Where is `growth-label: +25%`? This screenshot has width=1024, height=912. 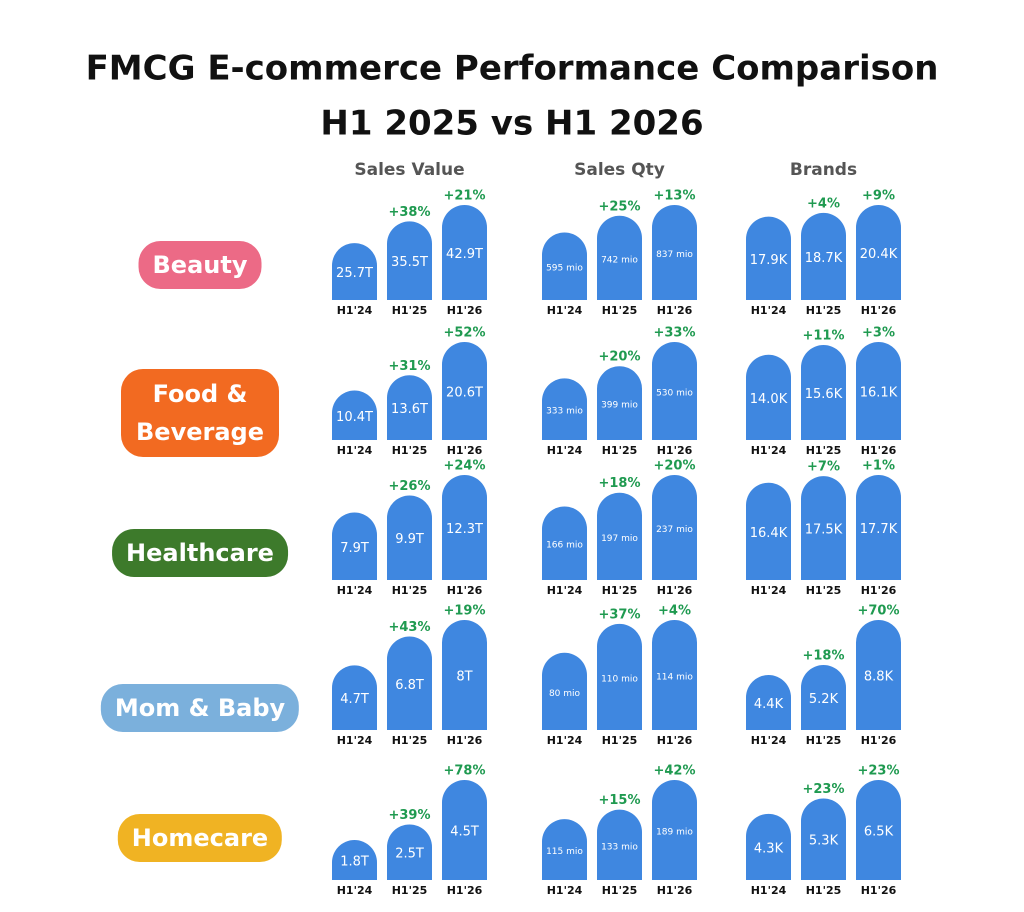
growth-label: +25% is located at coordinates (619, 206).